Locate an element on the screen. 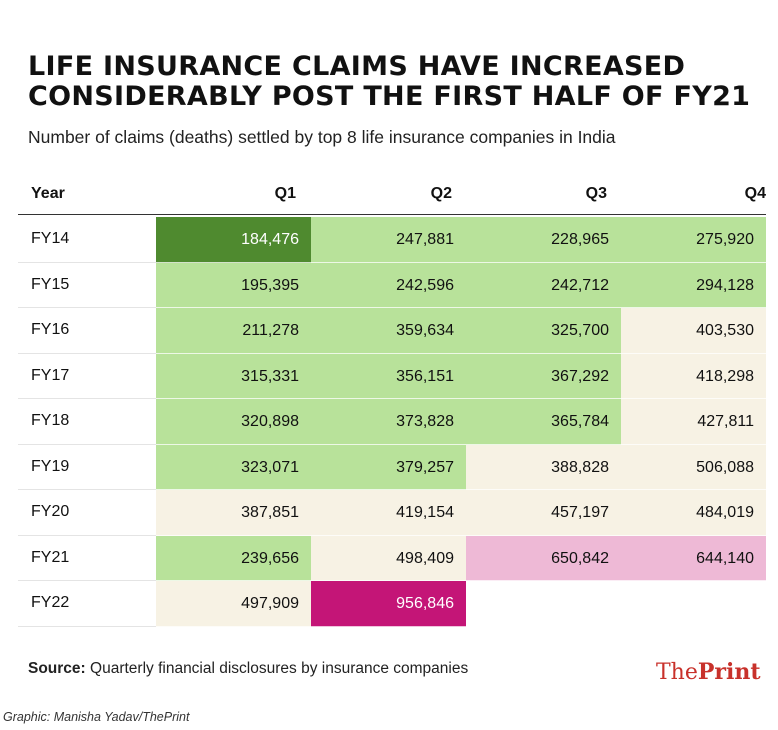  table-cell: 498,409 is located at coordinates (388, 558).